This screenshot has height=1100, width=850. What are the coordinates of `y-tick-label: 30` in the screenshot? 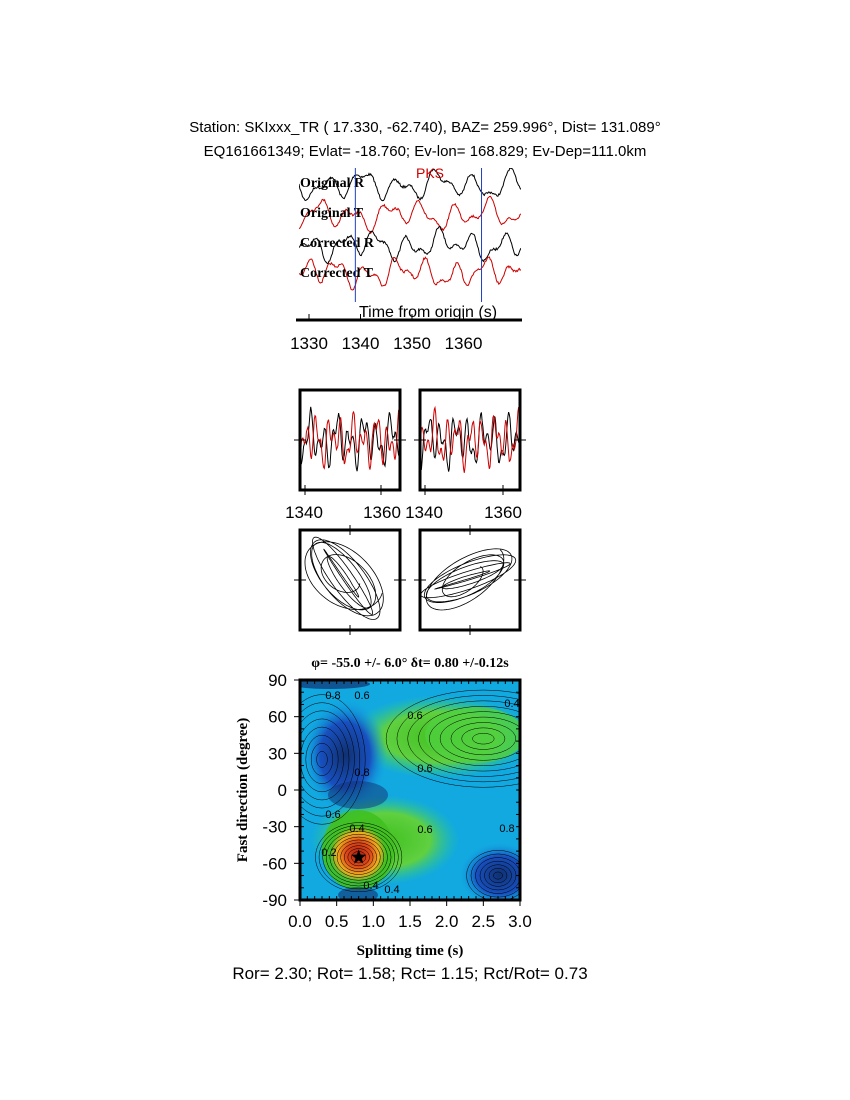 It's located at (277, 753).